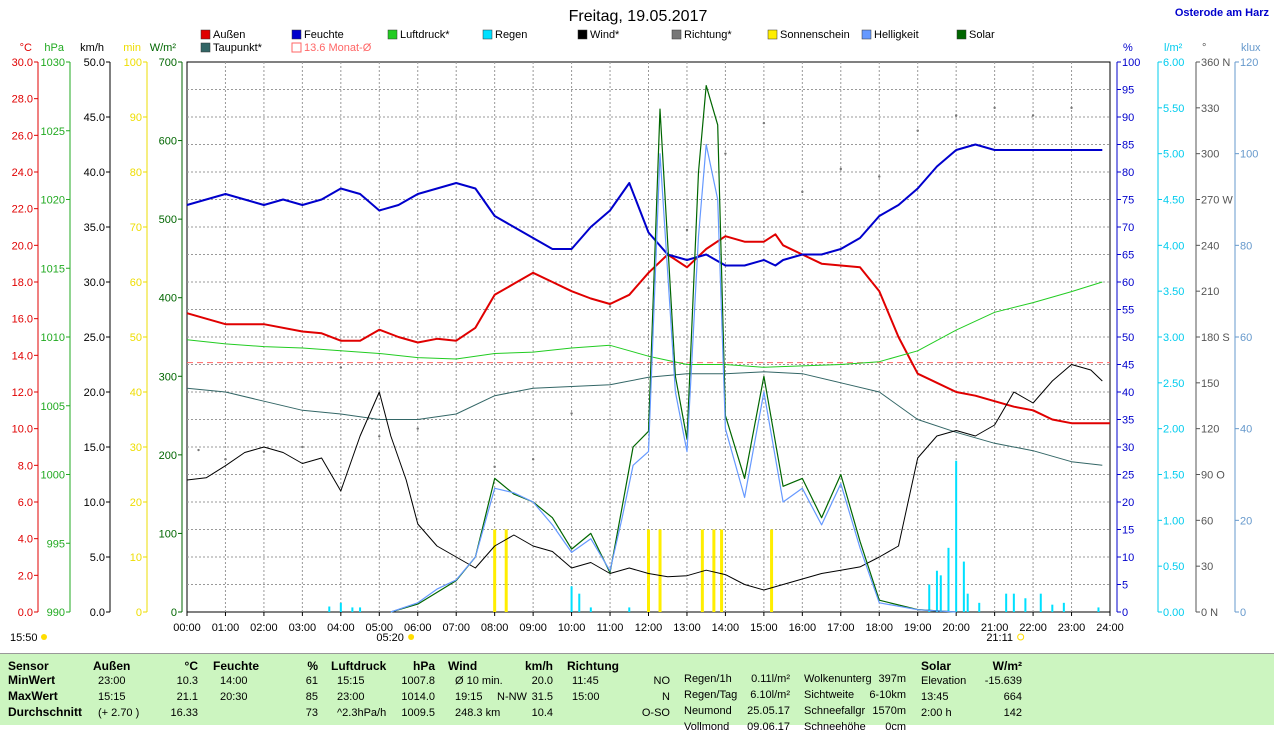 The image size is (1274, 733). What do you see at coordinates (1128, 118) in the screenshot?
I see `axis-tick-label: 90` at bounding box center [1128, 118].